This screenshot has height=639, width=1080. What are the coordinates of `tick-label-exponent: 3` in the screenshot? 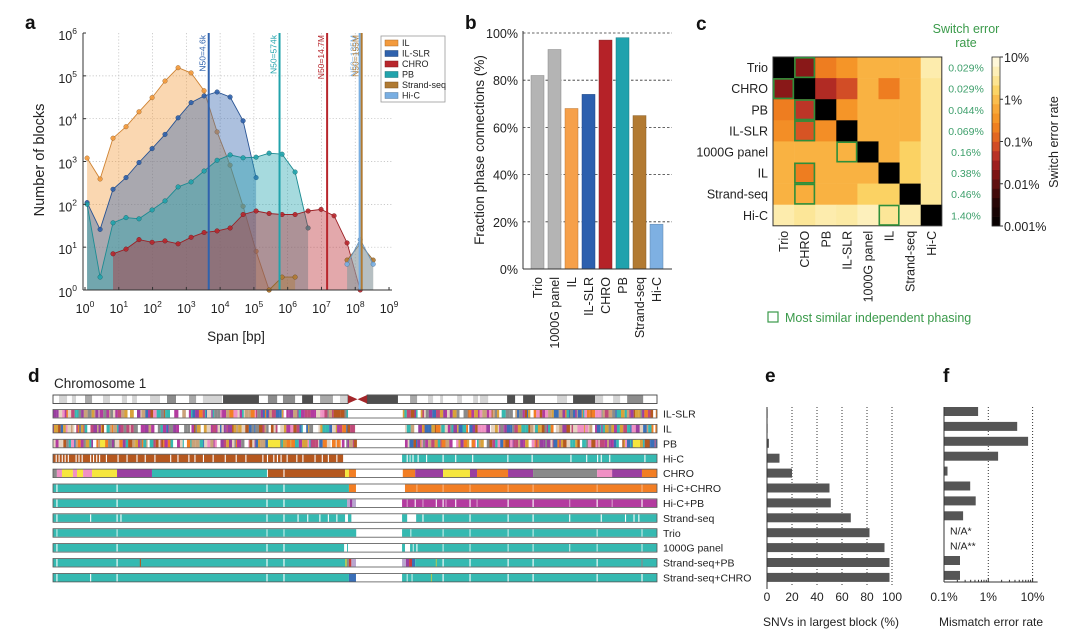 It's located at (193, 304).